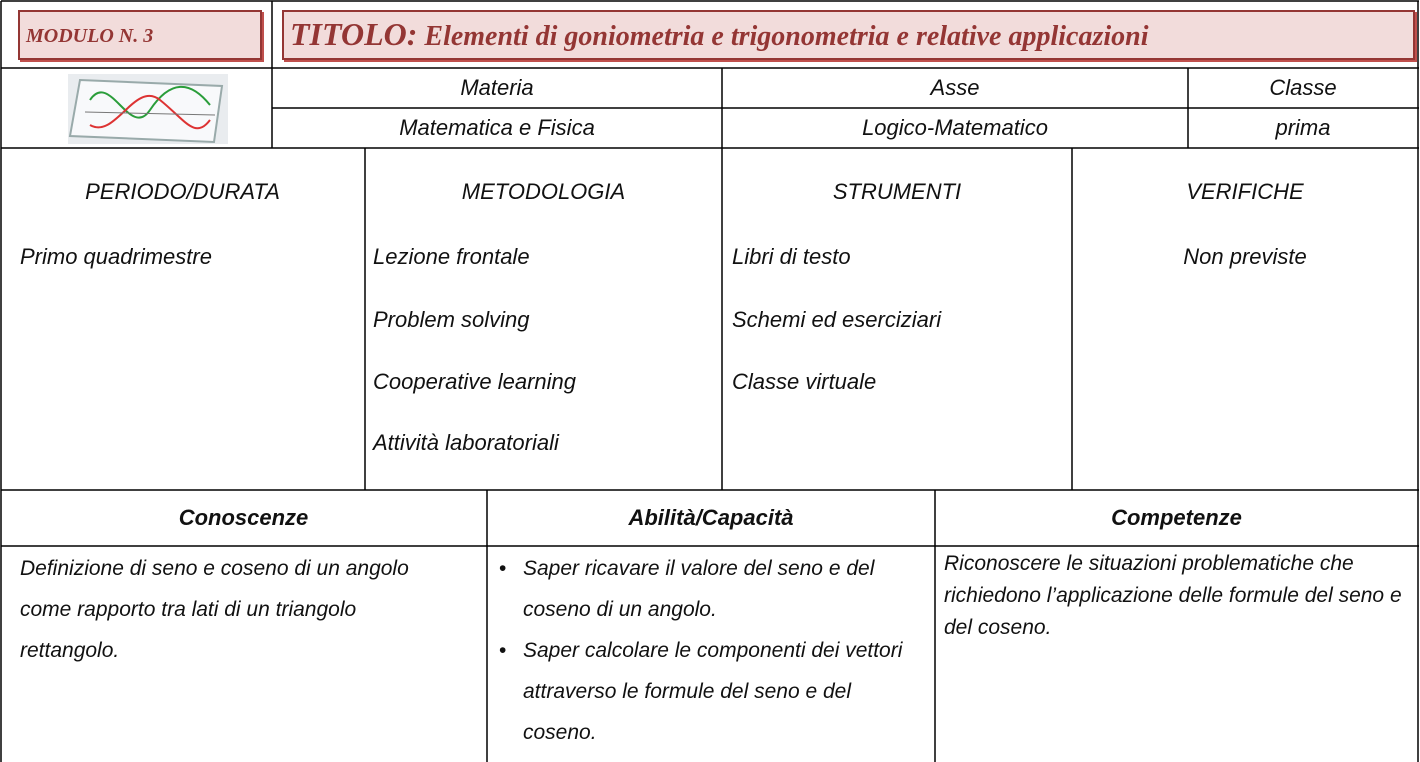 The width and height of the screenshot is (1420, 762). I want to click on planning-item: Attività laboratoriali, so click(466, 442).